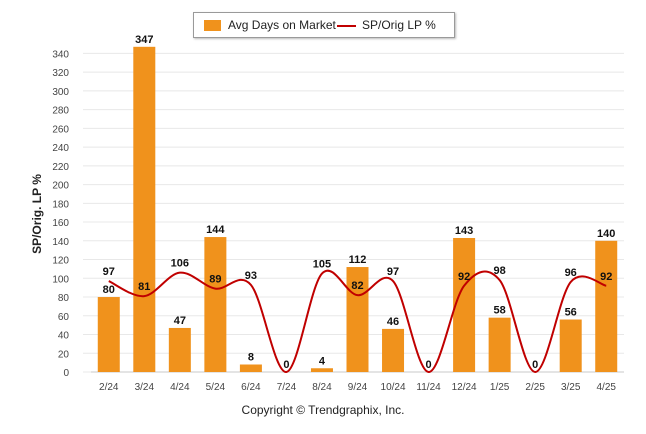 This screenshot has width=646, height=434. What do you see at coordinates (251, 276) in the screenshot?
I see `line-value-label: 93` at bounding box center [251, 276].